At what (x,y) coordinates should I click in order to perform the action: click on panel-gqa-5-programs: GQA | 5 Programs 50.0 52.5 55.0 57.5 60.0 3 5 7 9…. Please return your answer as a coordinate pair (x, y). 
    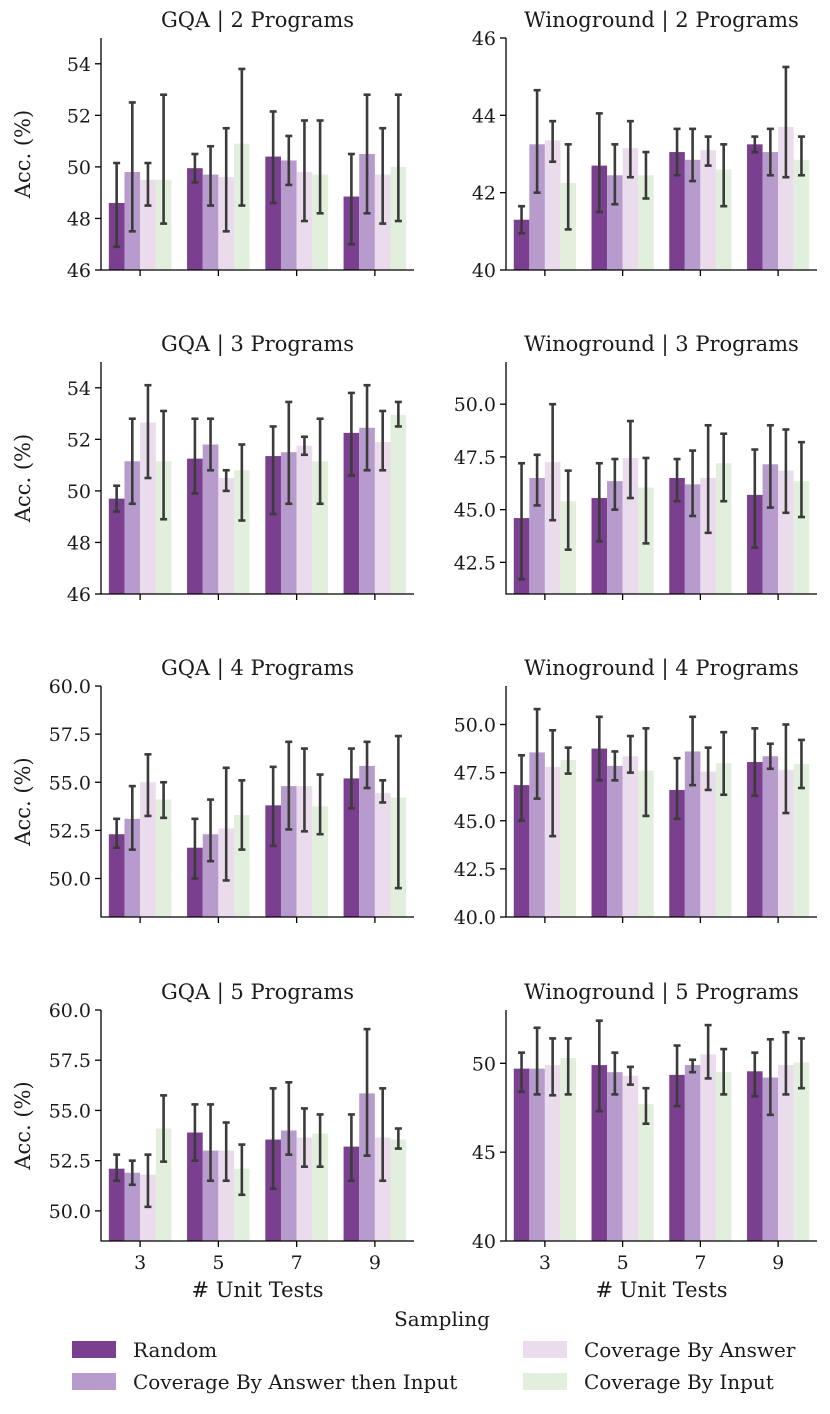
    Looking at the image, I should click on (212, 1141).